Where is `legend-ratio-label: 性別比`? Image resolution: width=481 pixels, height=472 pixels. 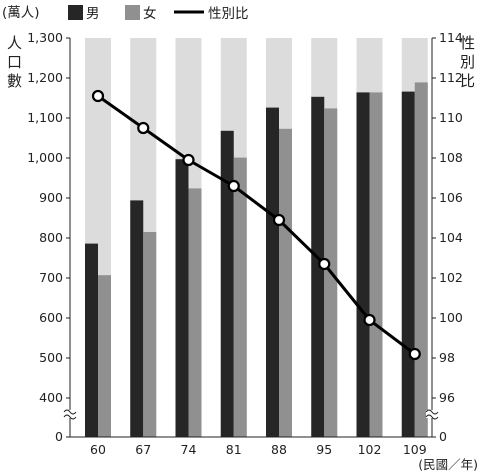 legend-ratio-label: 性別比 is located at coordinates (228, 14).